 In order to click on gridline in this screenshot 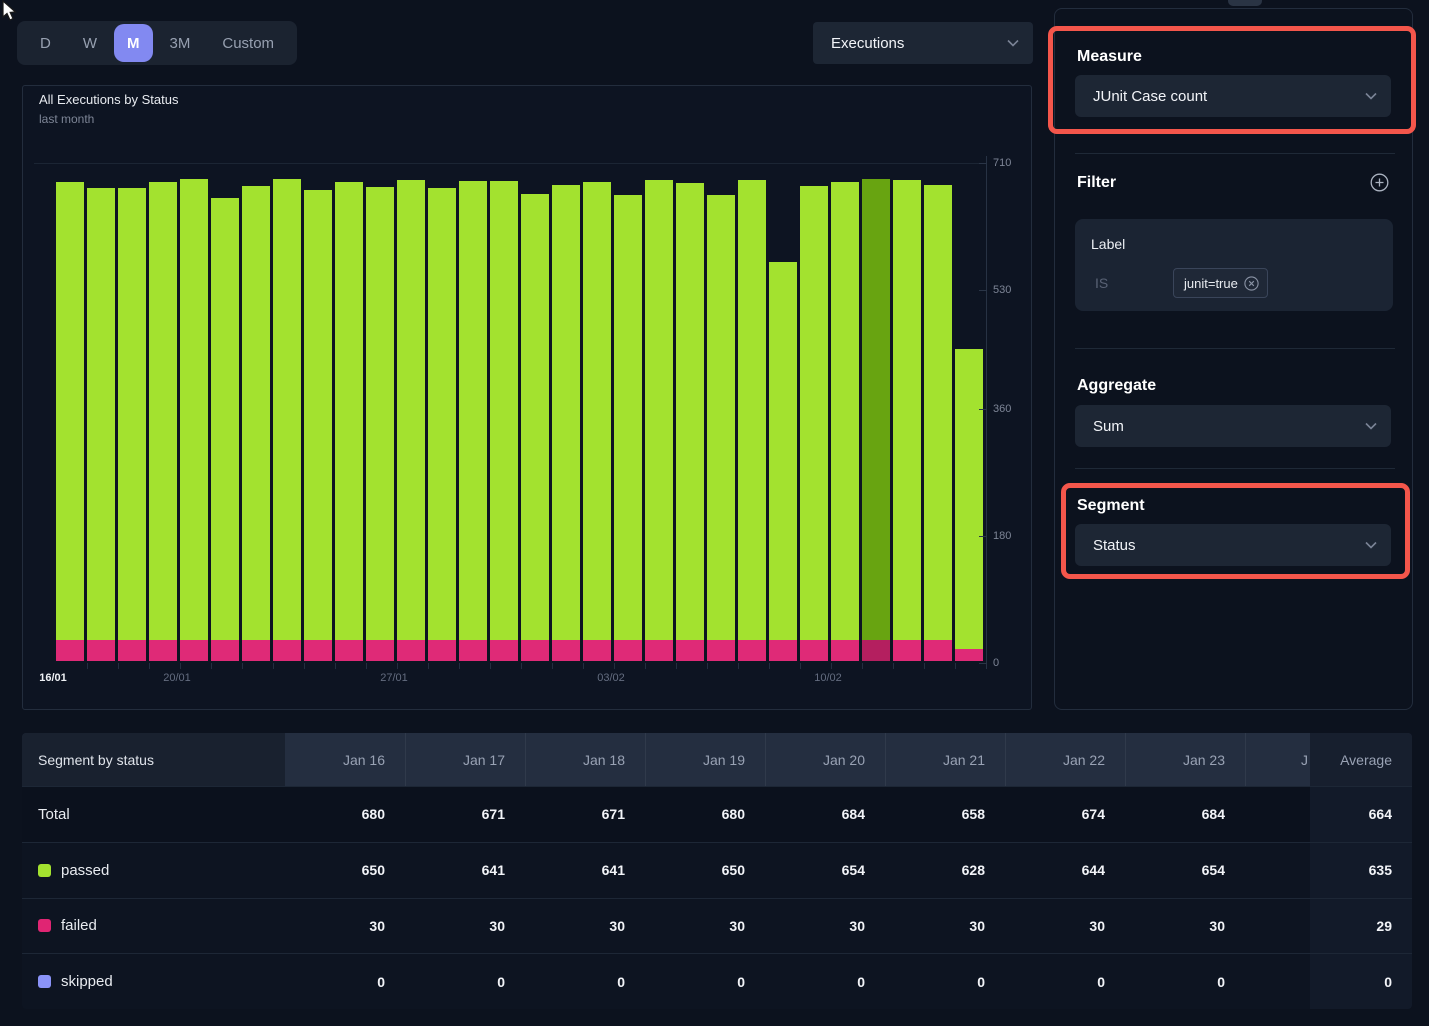, I will do `click(510, 163)`.